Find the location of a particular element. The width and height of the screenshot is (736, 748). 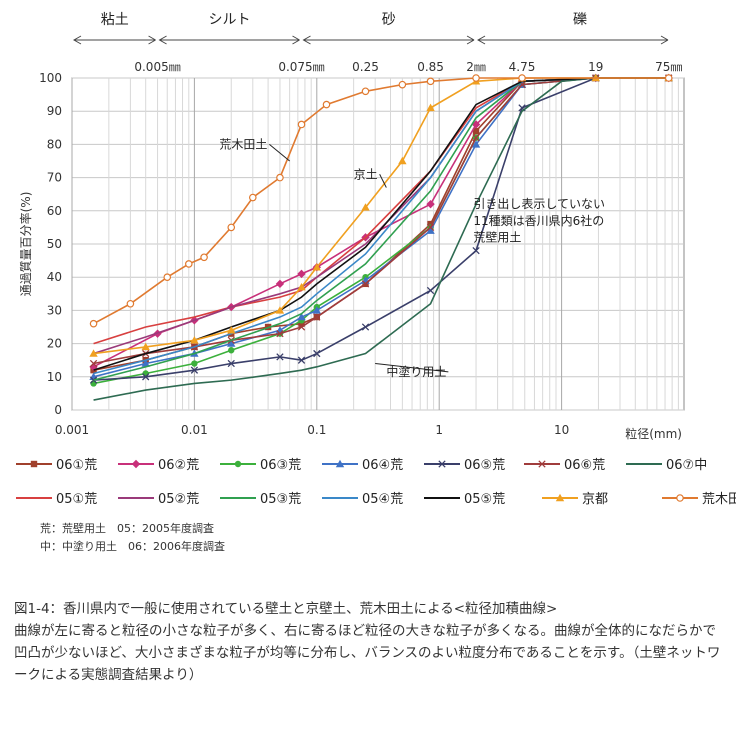

region-label: 砂 is located at coordinates (389, 20).